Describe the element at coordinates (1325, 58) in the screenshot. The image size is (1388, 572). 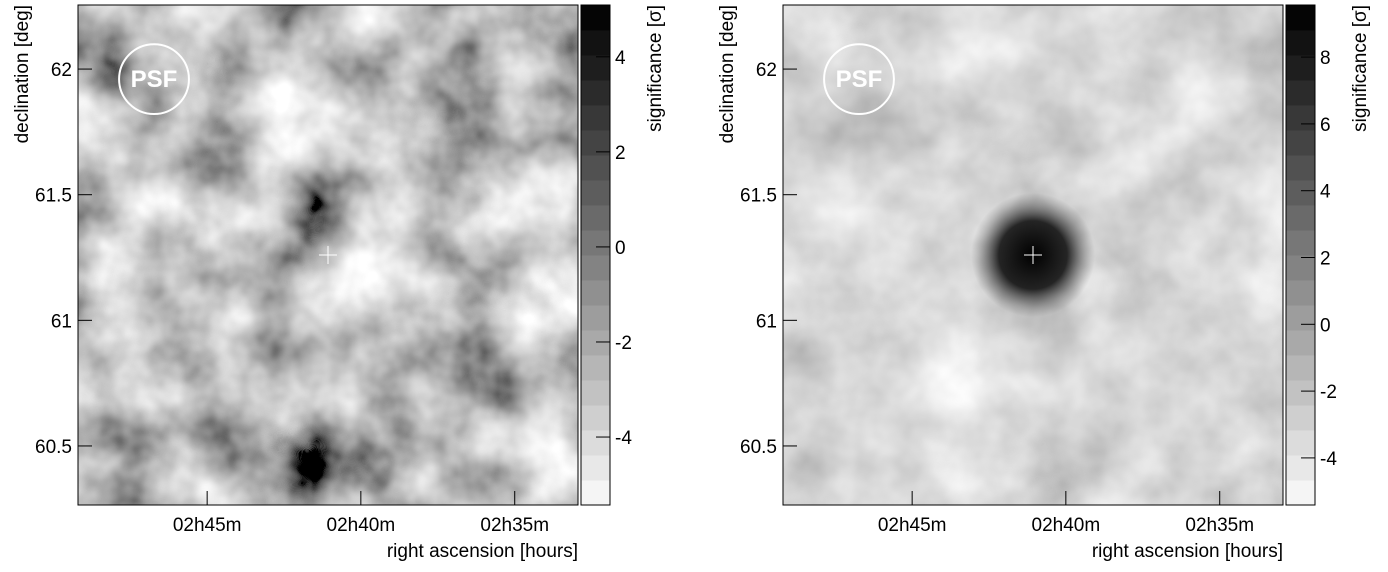
I see `colorbar-tick-label: 8` at that location.